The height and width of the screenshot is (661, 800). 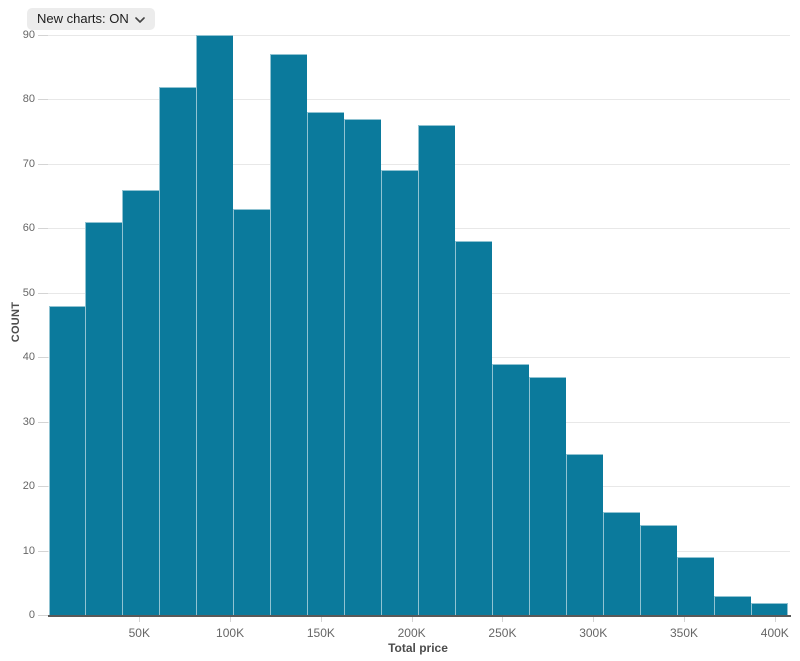 What do you see at coordinates (28, 163) in the screenshot?
I see `y-tick-label: 70` at bounding box center [28, 163].